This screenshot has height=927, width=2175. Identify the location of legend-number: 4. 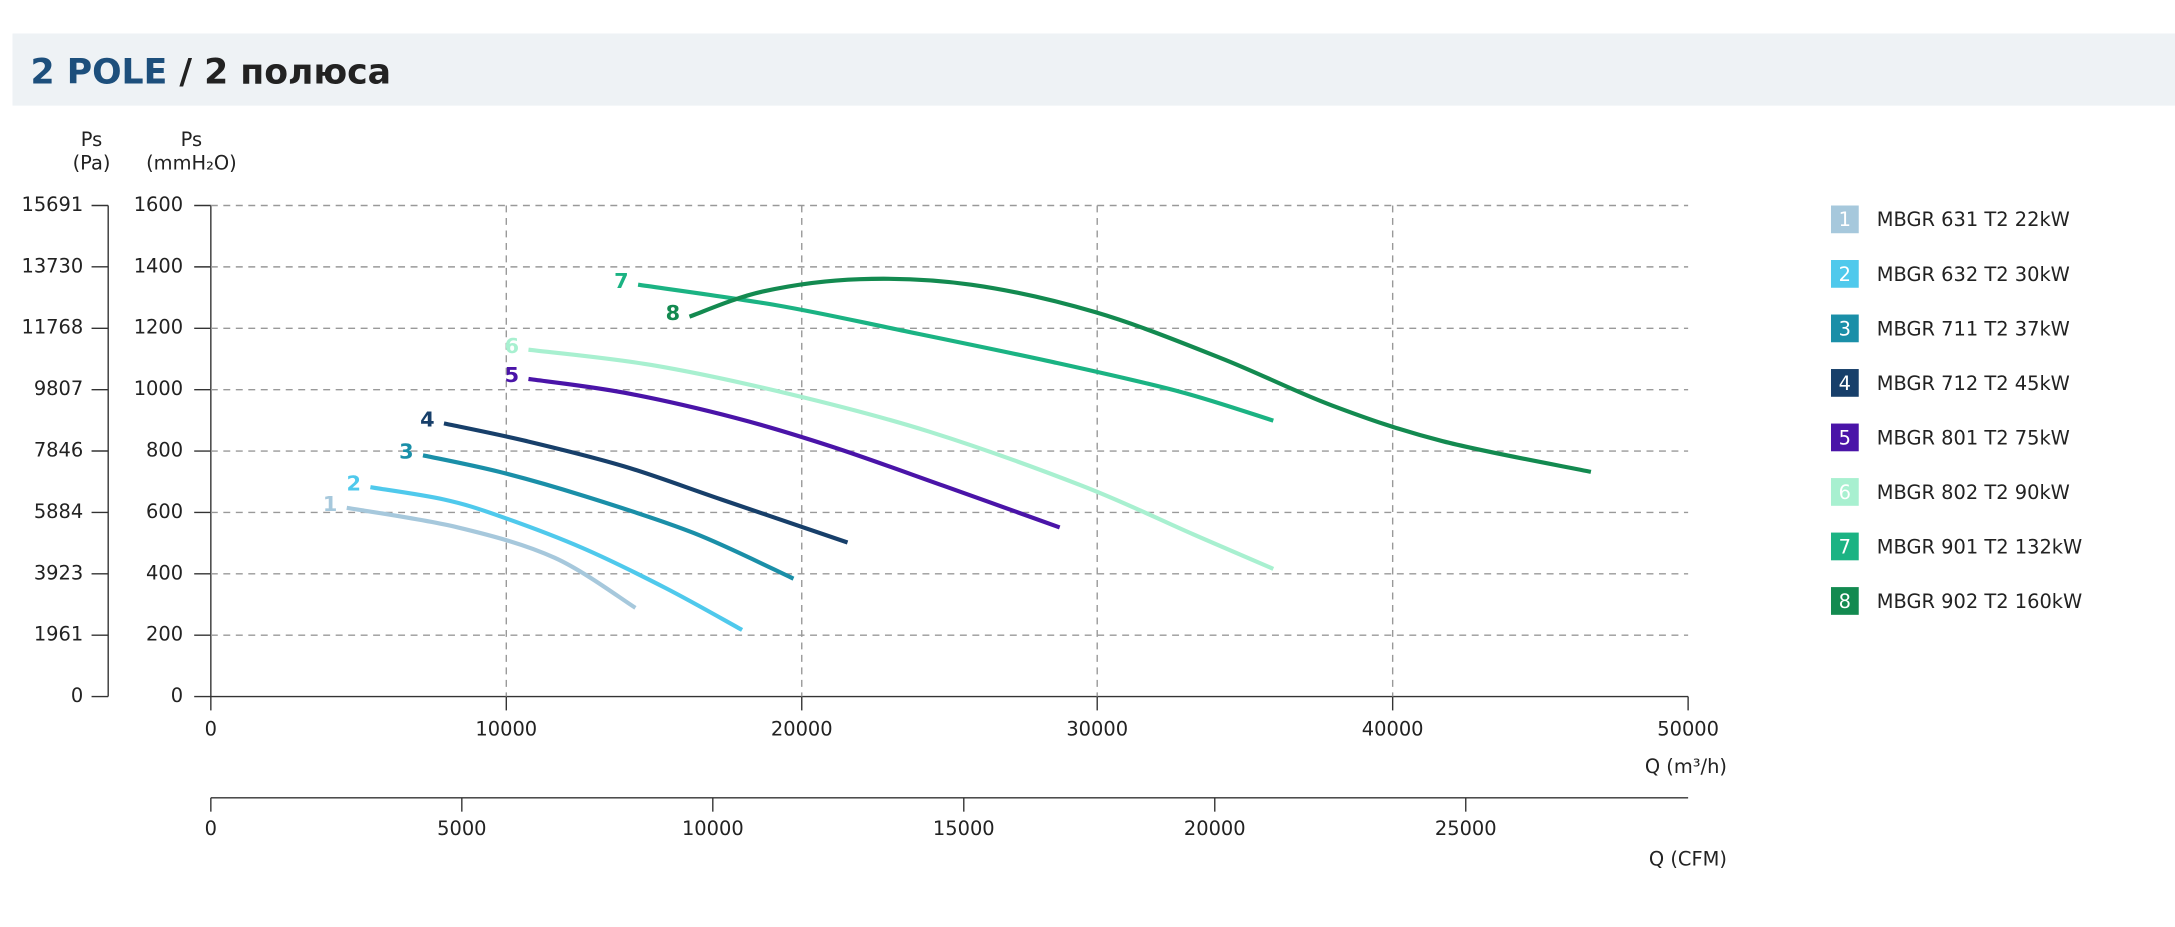
(1845, 383).